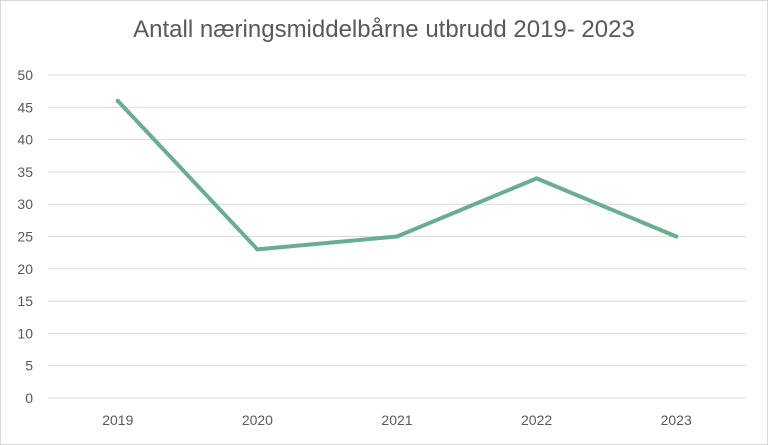 The image size is (768, 445). I want to click on x-tick-label: 2020, so click(257, 420).